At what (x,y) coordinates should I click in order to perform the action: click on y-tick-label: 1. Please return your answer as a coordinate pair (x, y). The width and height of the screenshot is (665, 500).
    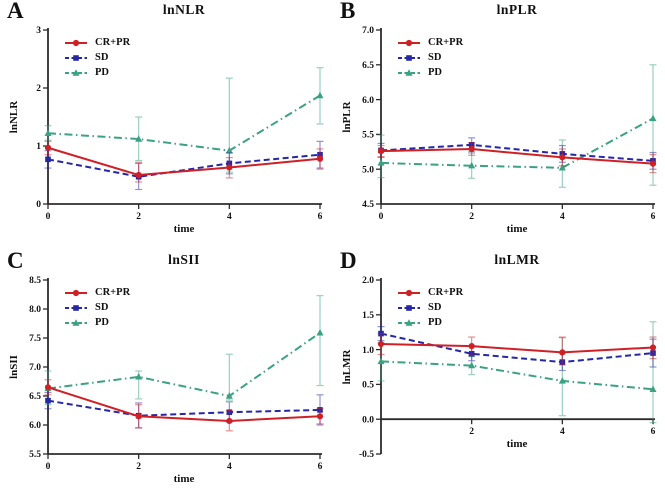
    Looking at the image, I should click on (38, 147).